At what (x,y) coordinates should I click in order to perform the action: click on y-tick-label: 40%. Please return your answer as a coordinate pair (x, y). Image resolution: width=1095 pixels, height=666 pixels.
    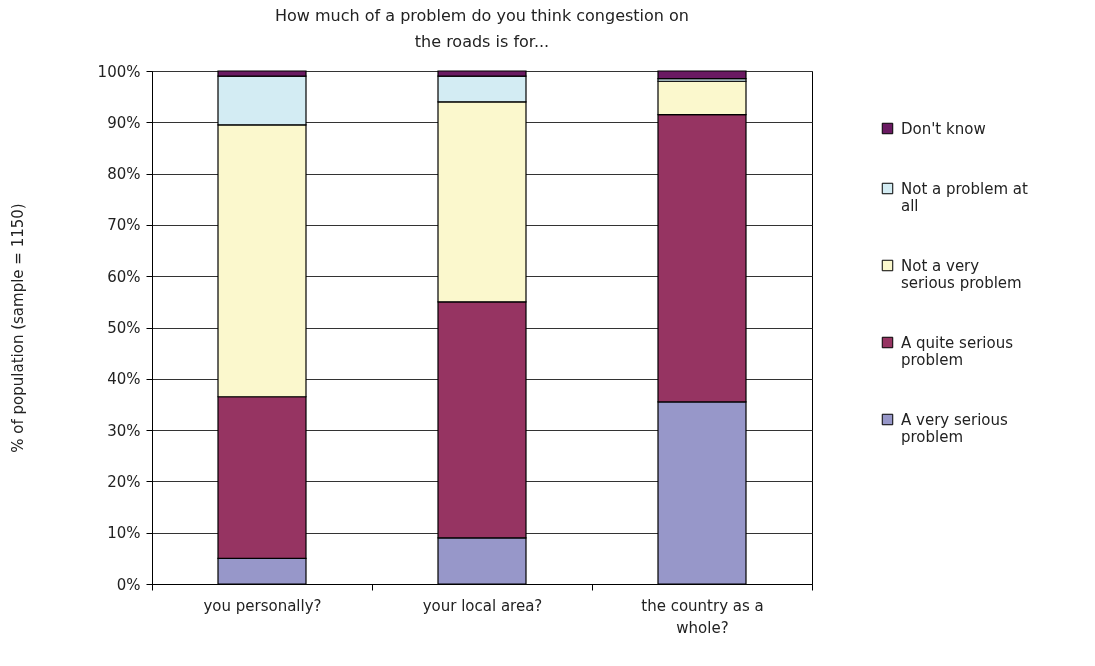
    Looking at the image, I should click on (124, 379).